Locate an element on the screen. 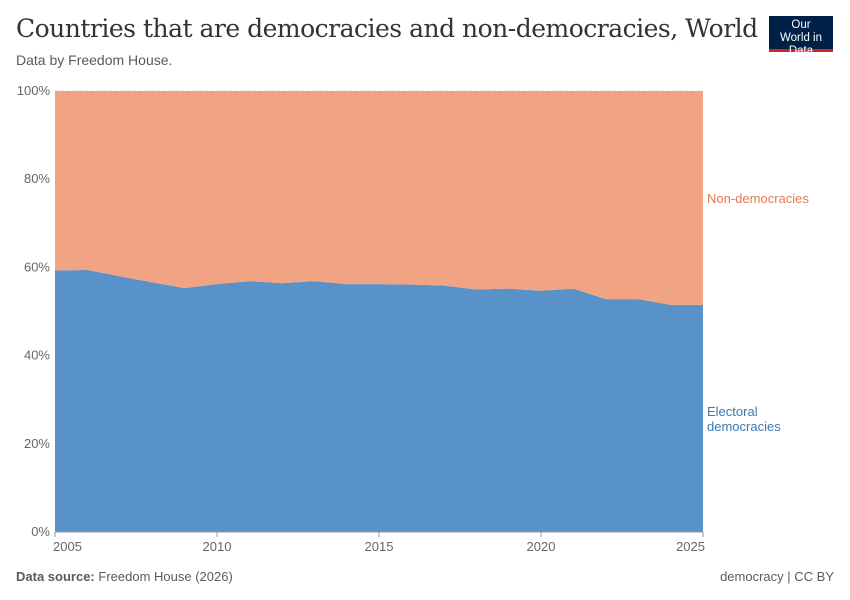 Image resolution: width=850 pixels, height=600 pixels. license: democracy | CC BY is located at coordinates (777, 576).